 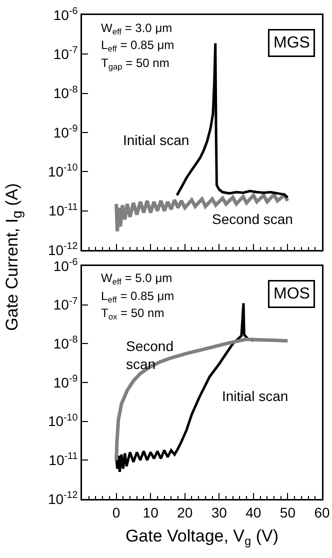 I want to click on annotation: T$_{gap}$ = 50 nm, so click(x=135, y=64).